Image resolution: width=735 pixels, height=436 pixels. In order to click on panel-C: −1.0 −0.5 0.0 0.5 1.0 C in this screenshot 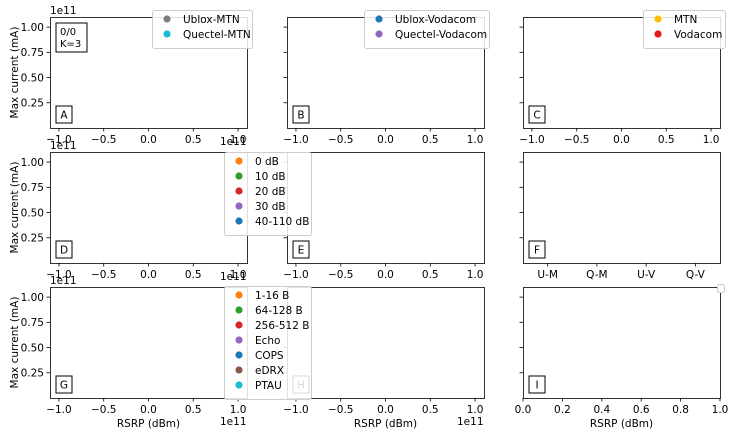, I will do `click(620, 81)`.